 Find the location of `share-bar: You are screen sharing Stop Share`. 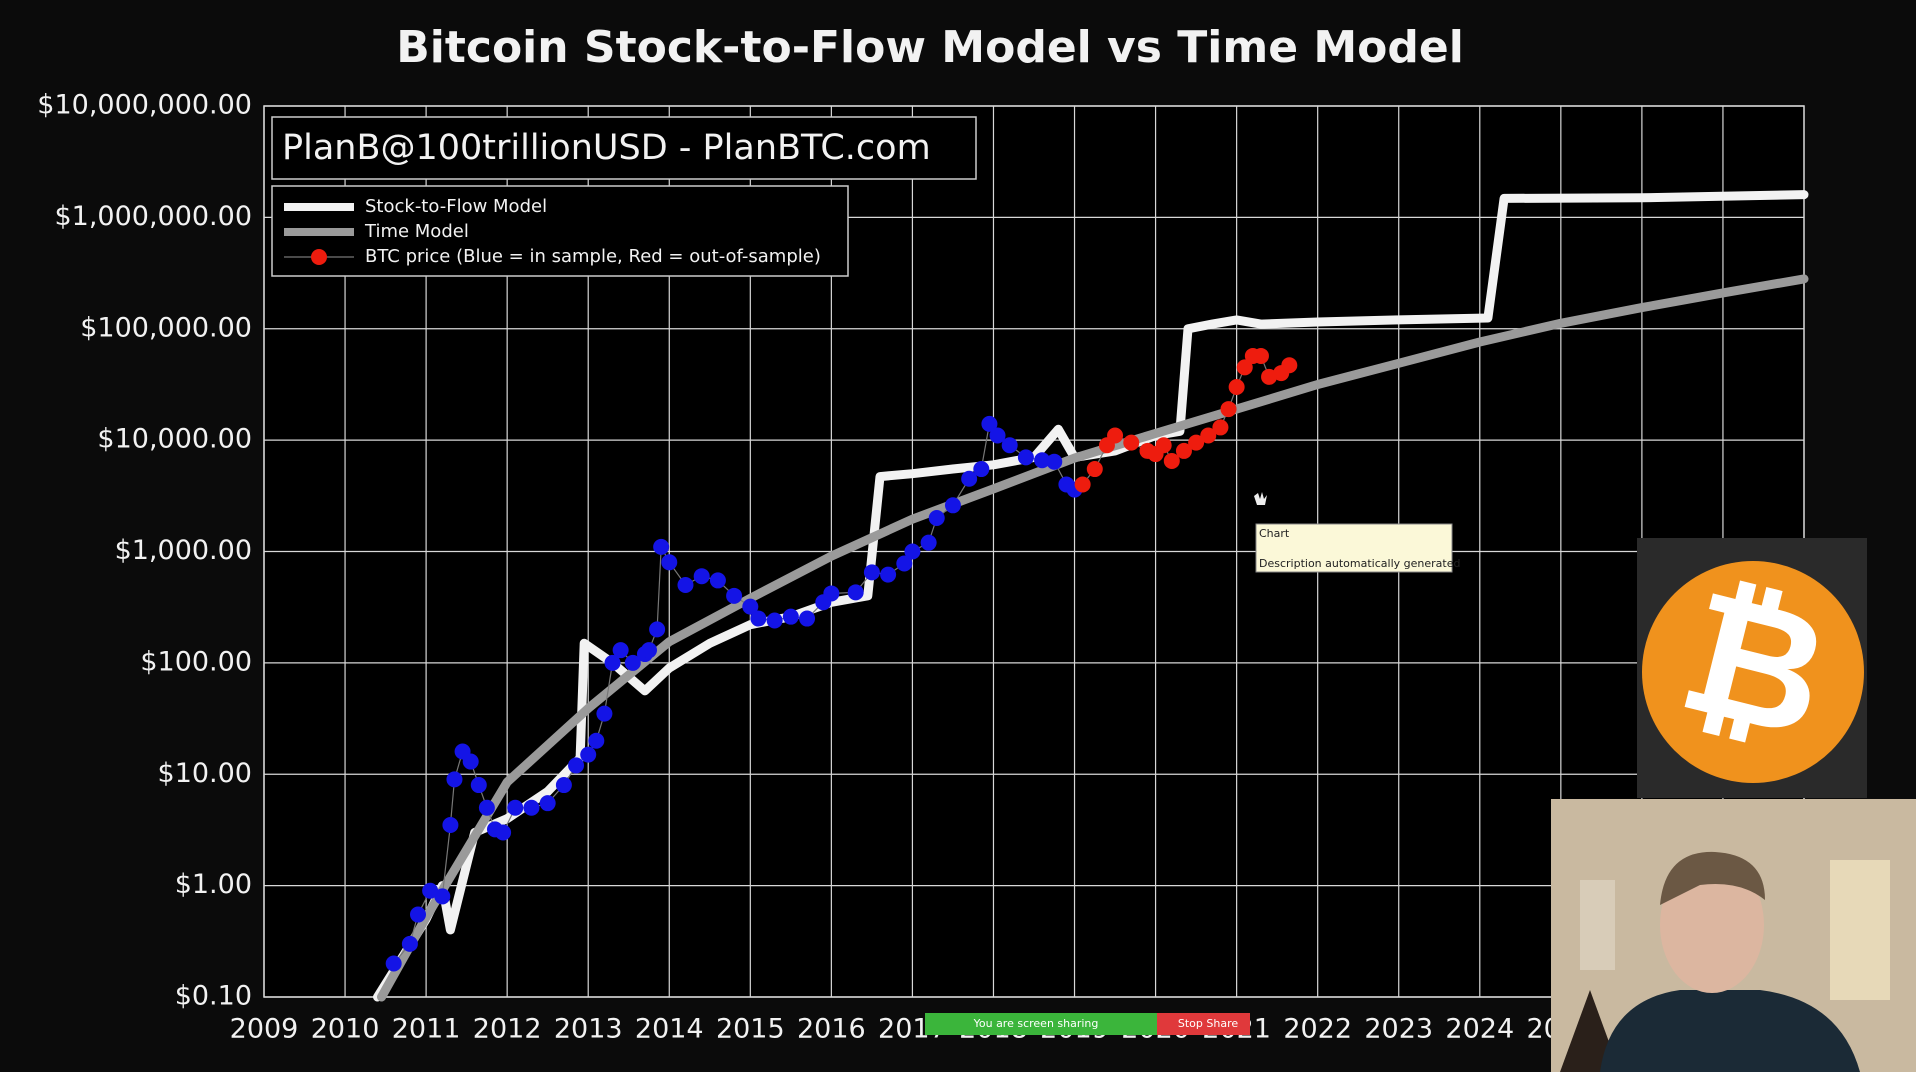

share-bar: You are screen sharing Stop Share is located at coordinates (1087, 1024).